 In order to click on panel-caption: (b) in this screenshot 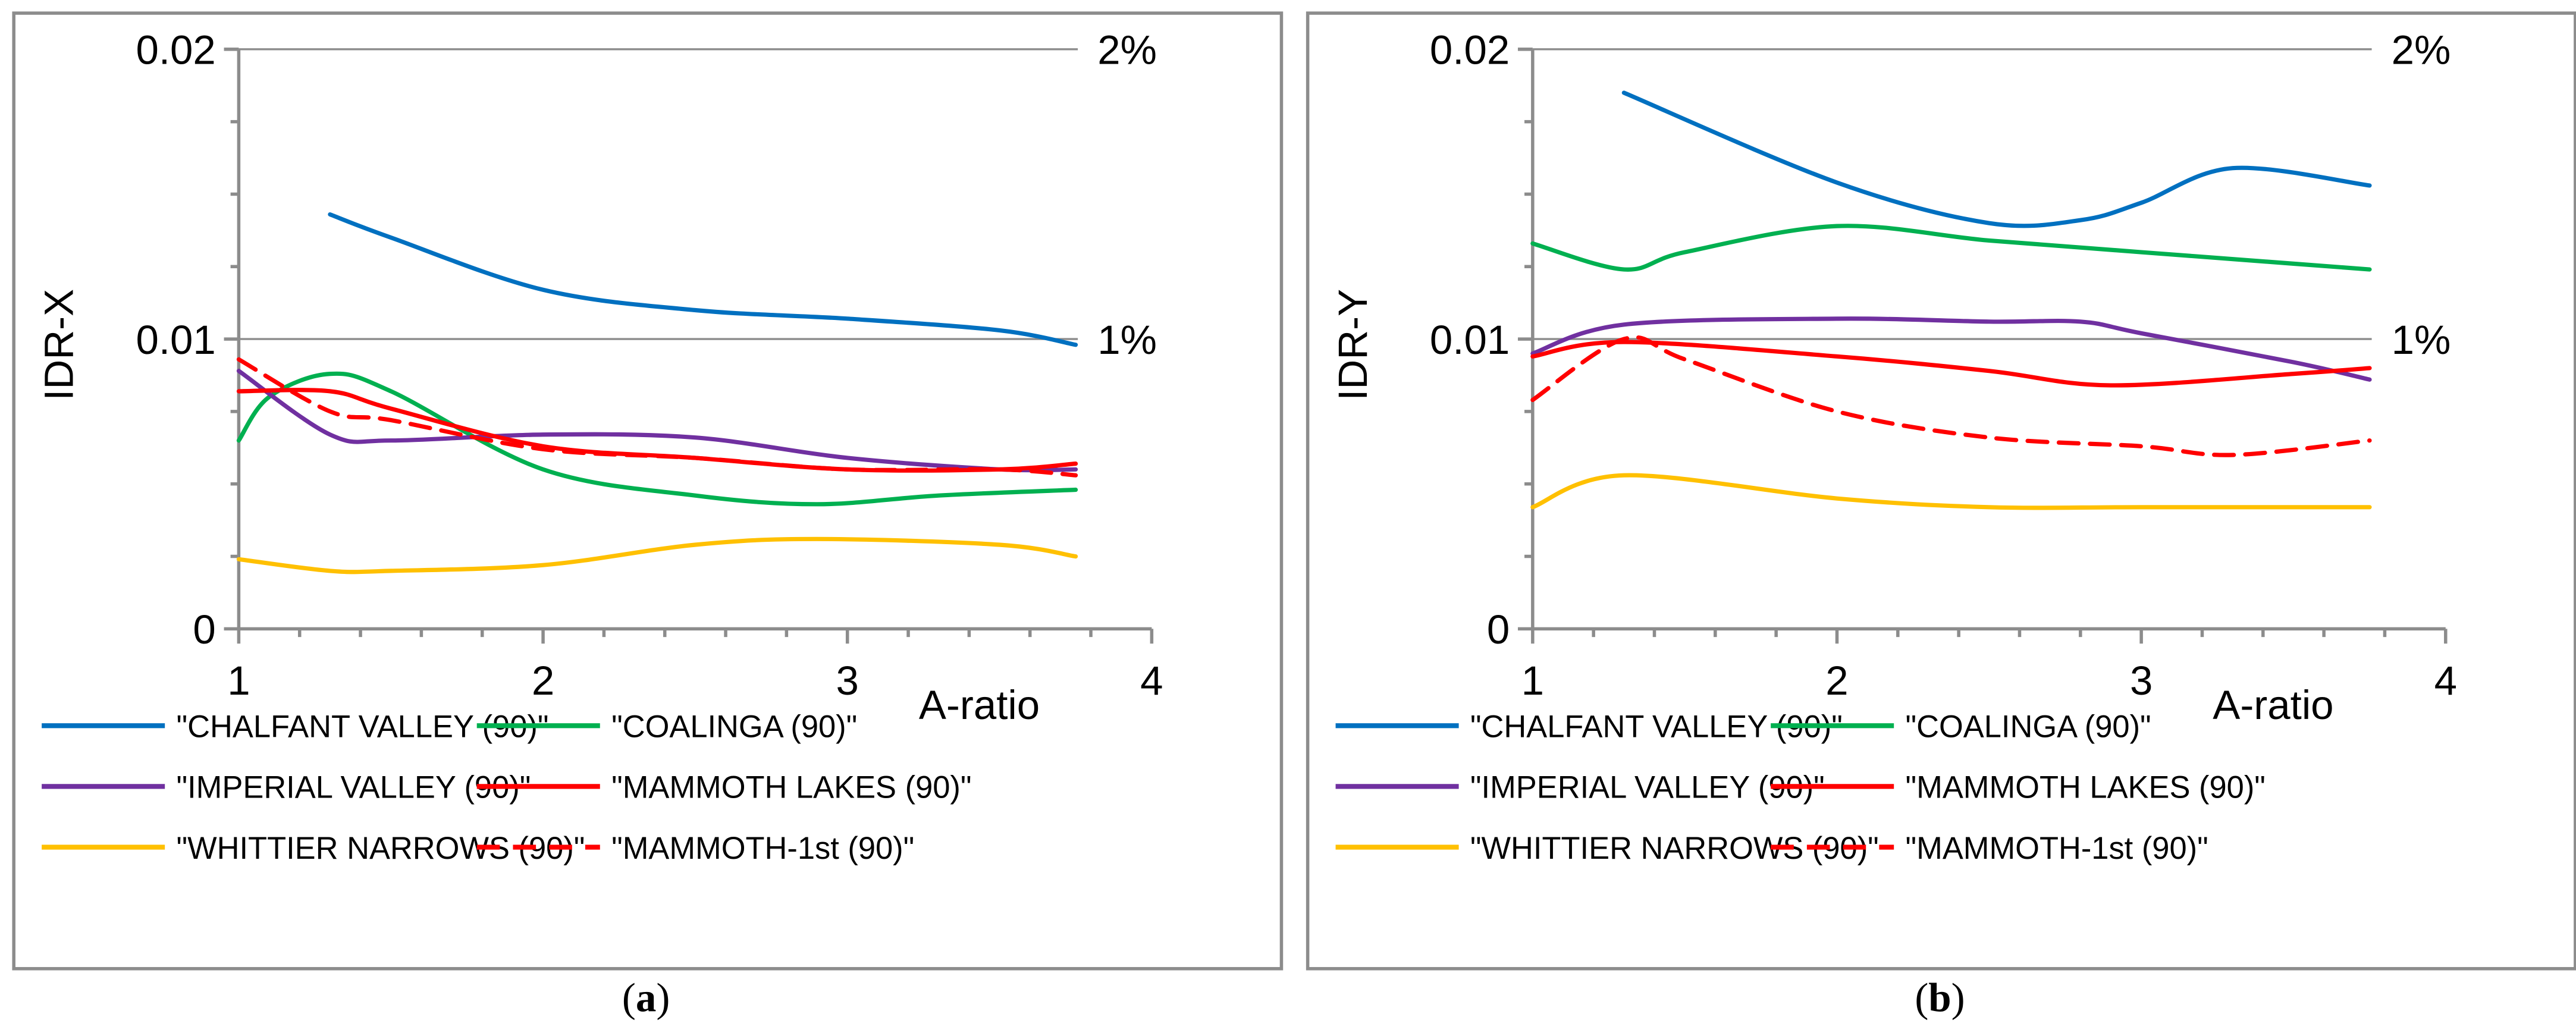, I will do `click(1940, 998)`.